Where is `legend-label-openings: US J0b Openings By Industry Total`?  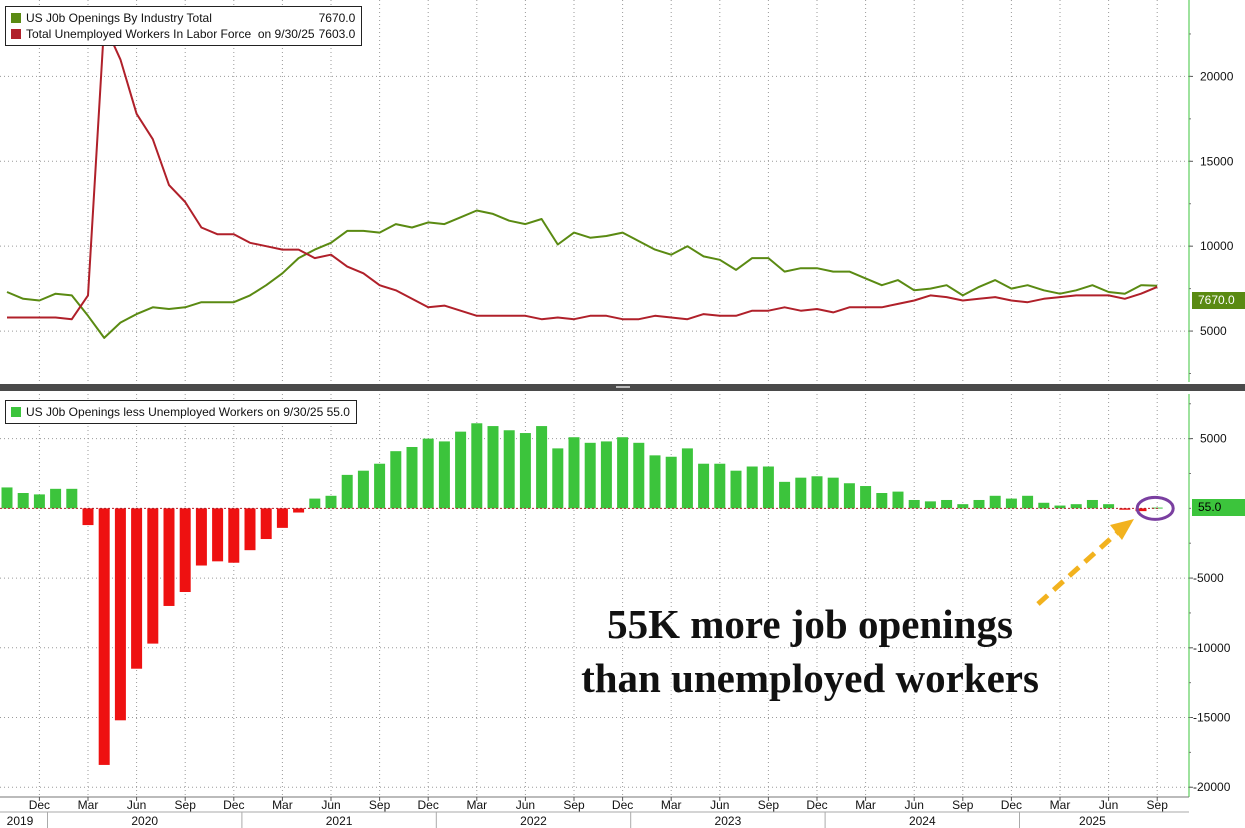
legend-label-openings: US J0b Openings By Industry Total is located at coordinates (119, 18).